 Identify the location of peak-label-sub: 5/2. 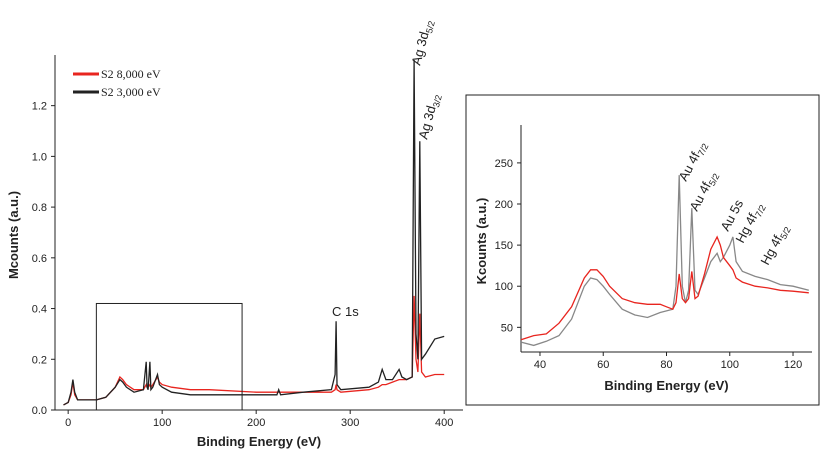
(430, 27).